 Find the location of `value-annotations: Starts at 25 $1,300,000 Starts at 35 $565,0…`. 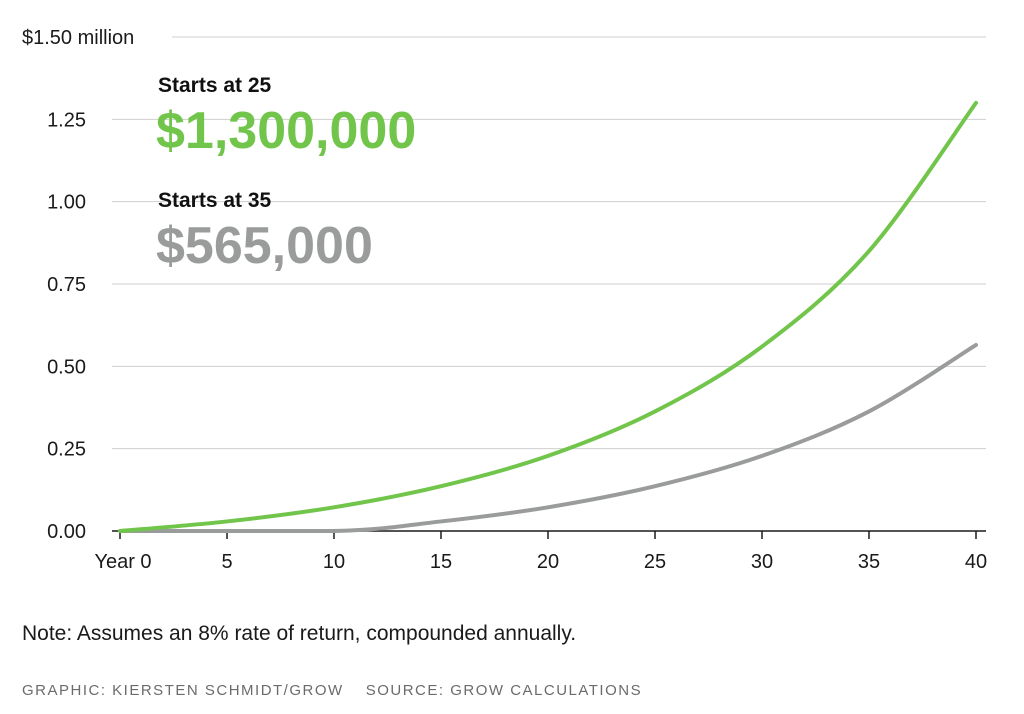

value-annotations: Starts at 25 $1,300,000 Starts at 35 $565,0… is located at coordinates (286, 174).